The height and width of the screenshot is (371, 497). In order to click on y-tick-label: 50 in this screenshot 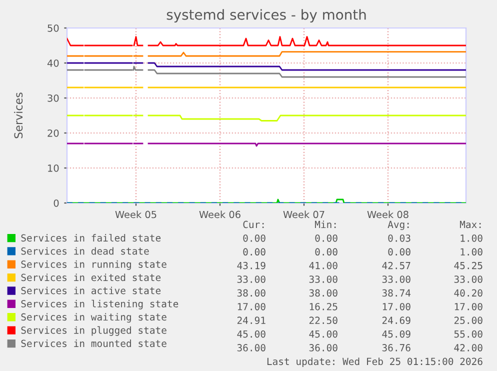, I will do `click(53, 28)`.